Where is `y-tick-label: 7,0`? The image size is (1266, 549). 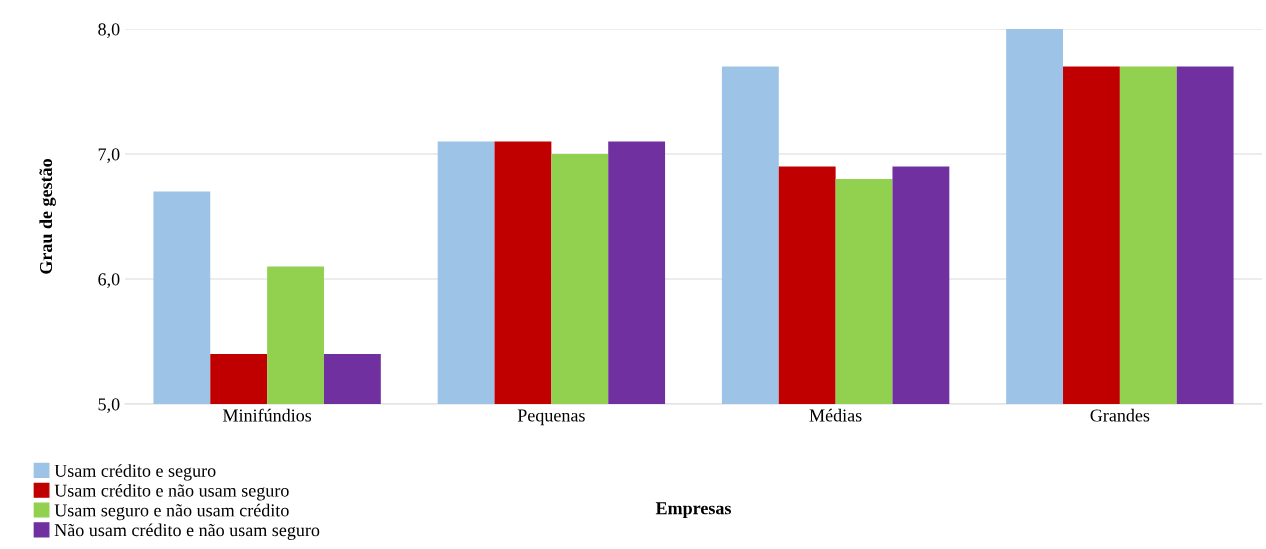 y-tick-label: 7,0 is located at coordinates (109, 156).